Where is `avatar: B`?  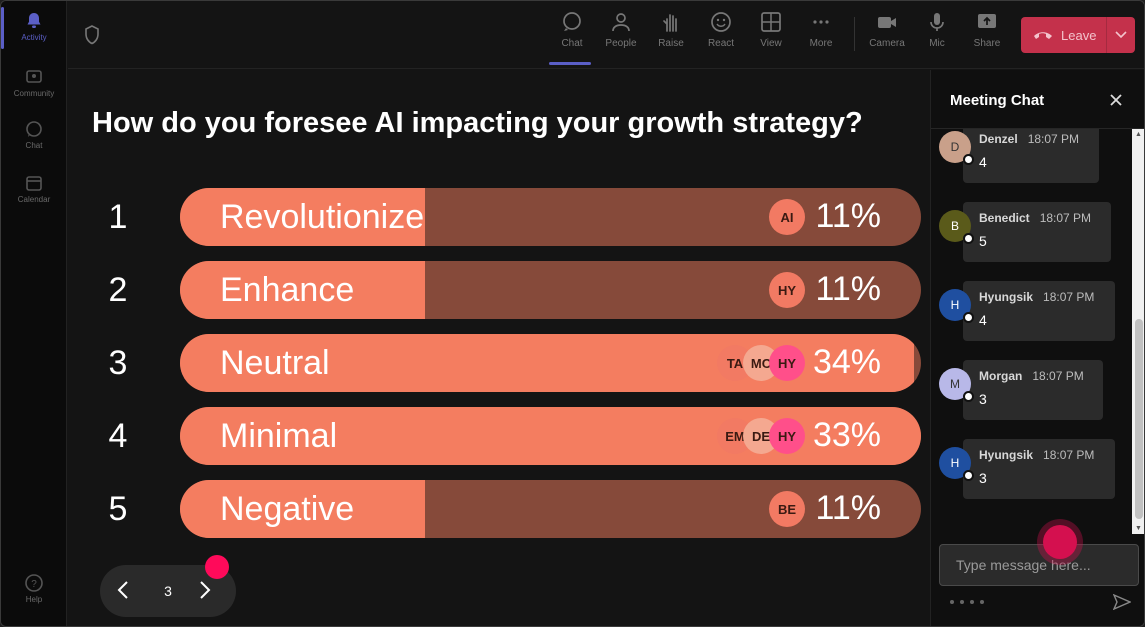
avatar: B is located at coordinates (956, 227).